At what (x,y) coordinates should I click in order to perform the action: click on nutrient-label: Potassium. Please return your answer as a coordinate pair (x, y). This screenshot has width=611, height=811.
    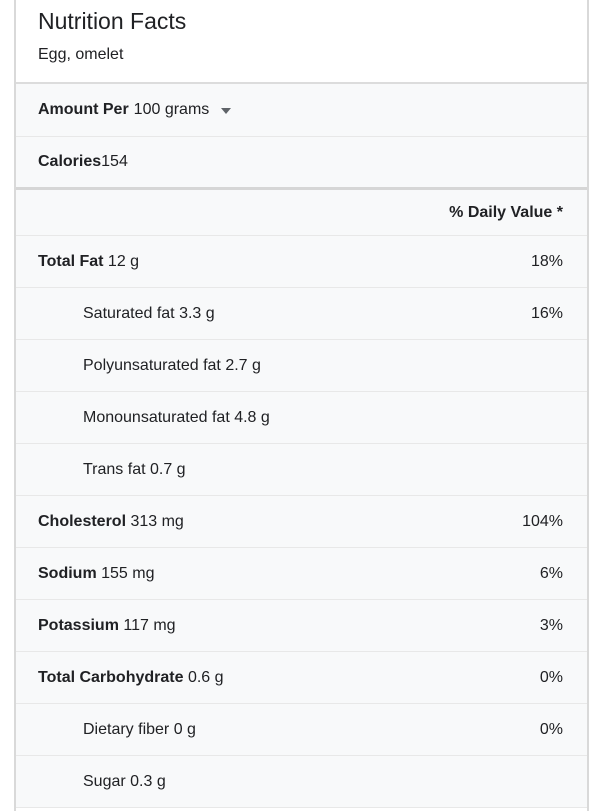
    Looking at the image, I should click on (78, 625).